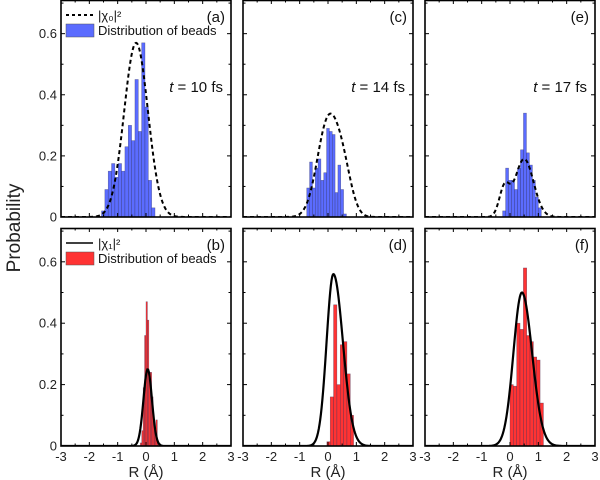  Describe the element at coordinates (582, 245) in the screenshot. I see `panel-label: (f)` at that location.